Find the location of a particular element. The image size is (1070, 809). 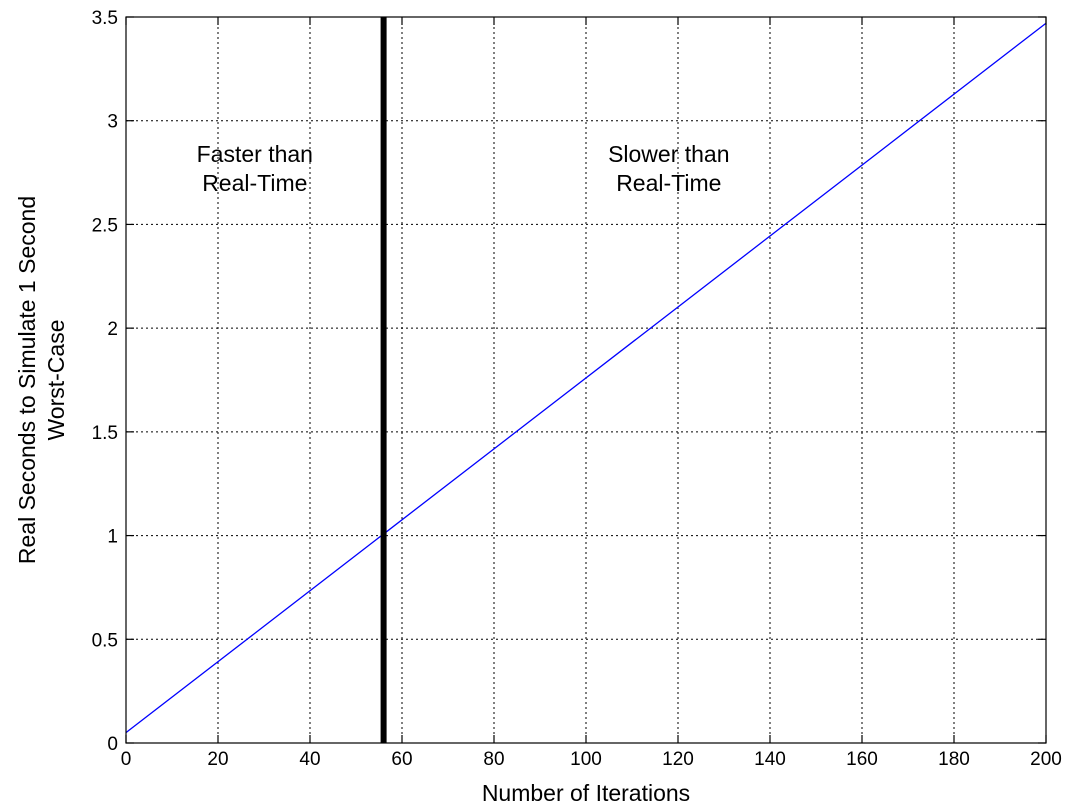

y-tick-label: 1.5 is located at coordinates (105, 433).